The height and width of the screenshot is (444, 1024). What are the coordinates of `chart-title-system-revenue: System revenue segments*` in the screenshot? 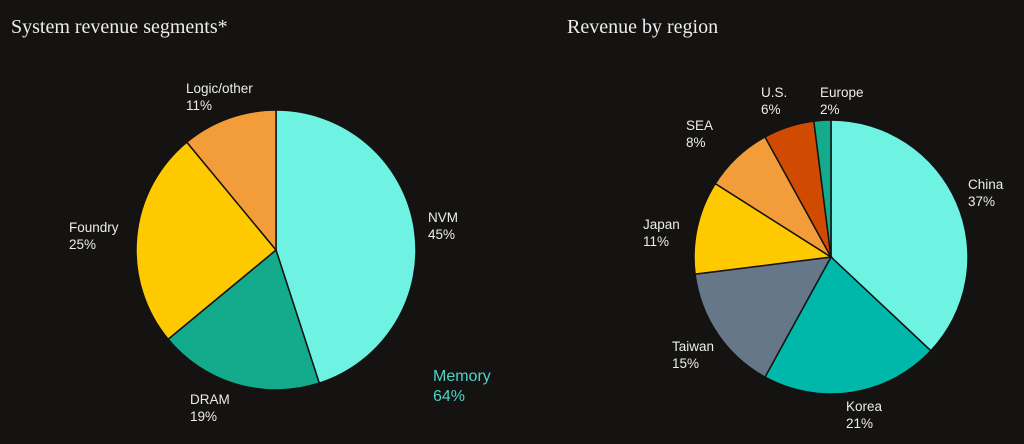 It's located at (119, 27).